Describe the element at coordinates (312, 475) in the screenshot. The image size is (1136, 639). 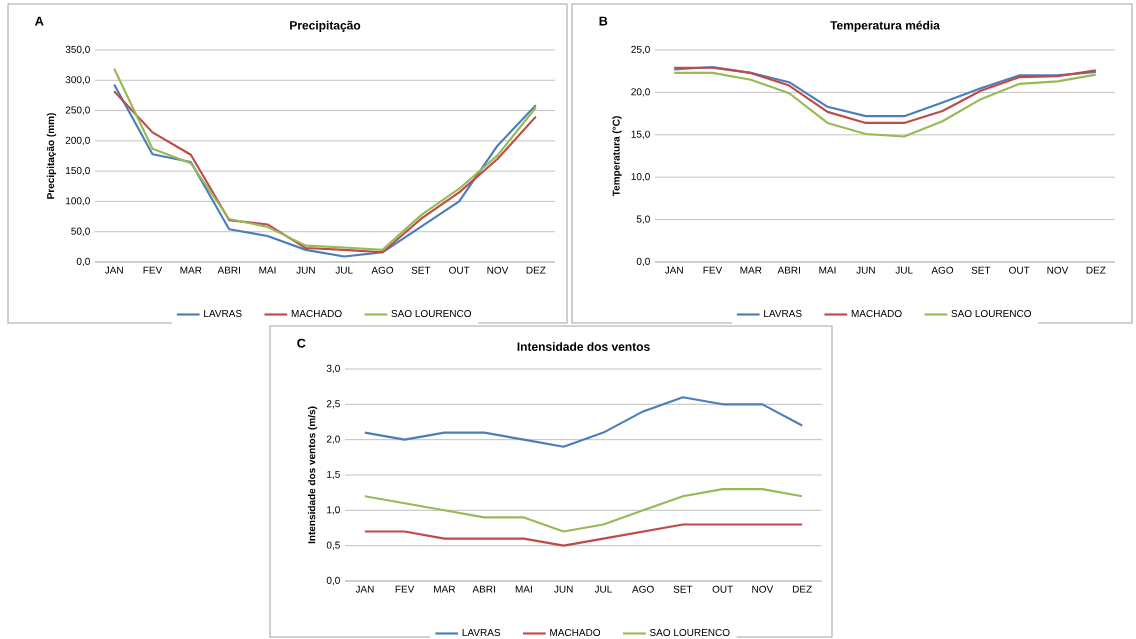
I see `y-axis-title: Intensidade dos ventos (m/s)` at that location.